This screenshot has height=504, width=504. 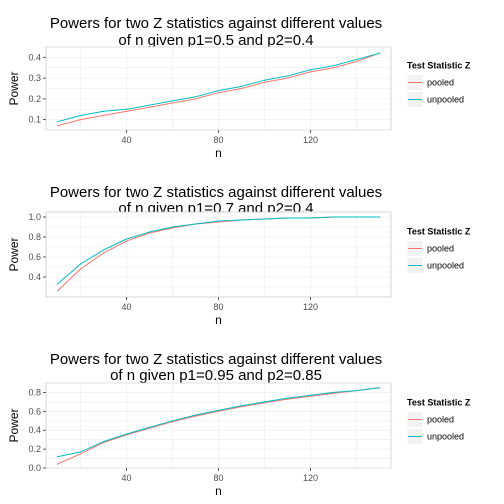 What do you see at coordinates (14, 88) in the screenshot?
I see `y-axis-title: Power` at bounding box center [14, 88].